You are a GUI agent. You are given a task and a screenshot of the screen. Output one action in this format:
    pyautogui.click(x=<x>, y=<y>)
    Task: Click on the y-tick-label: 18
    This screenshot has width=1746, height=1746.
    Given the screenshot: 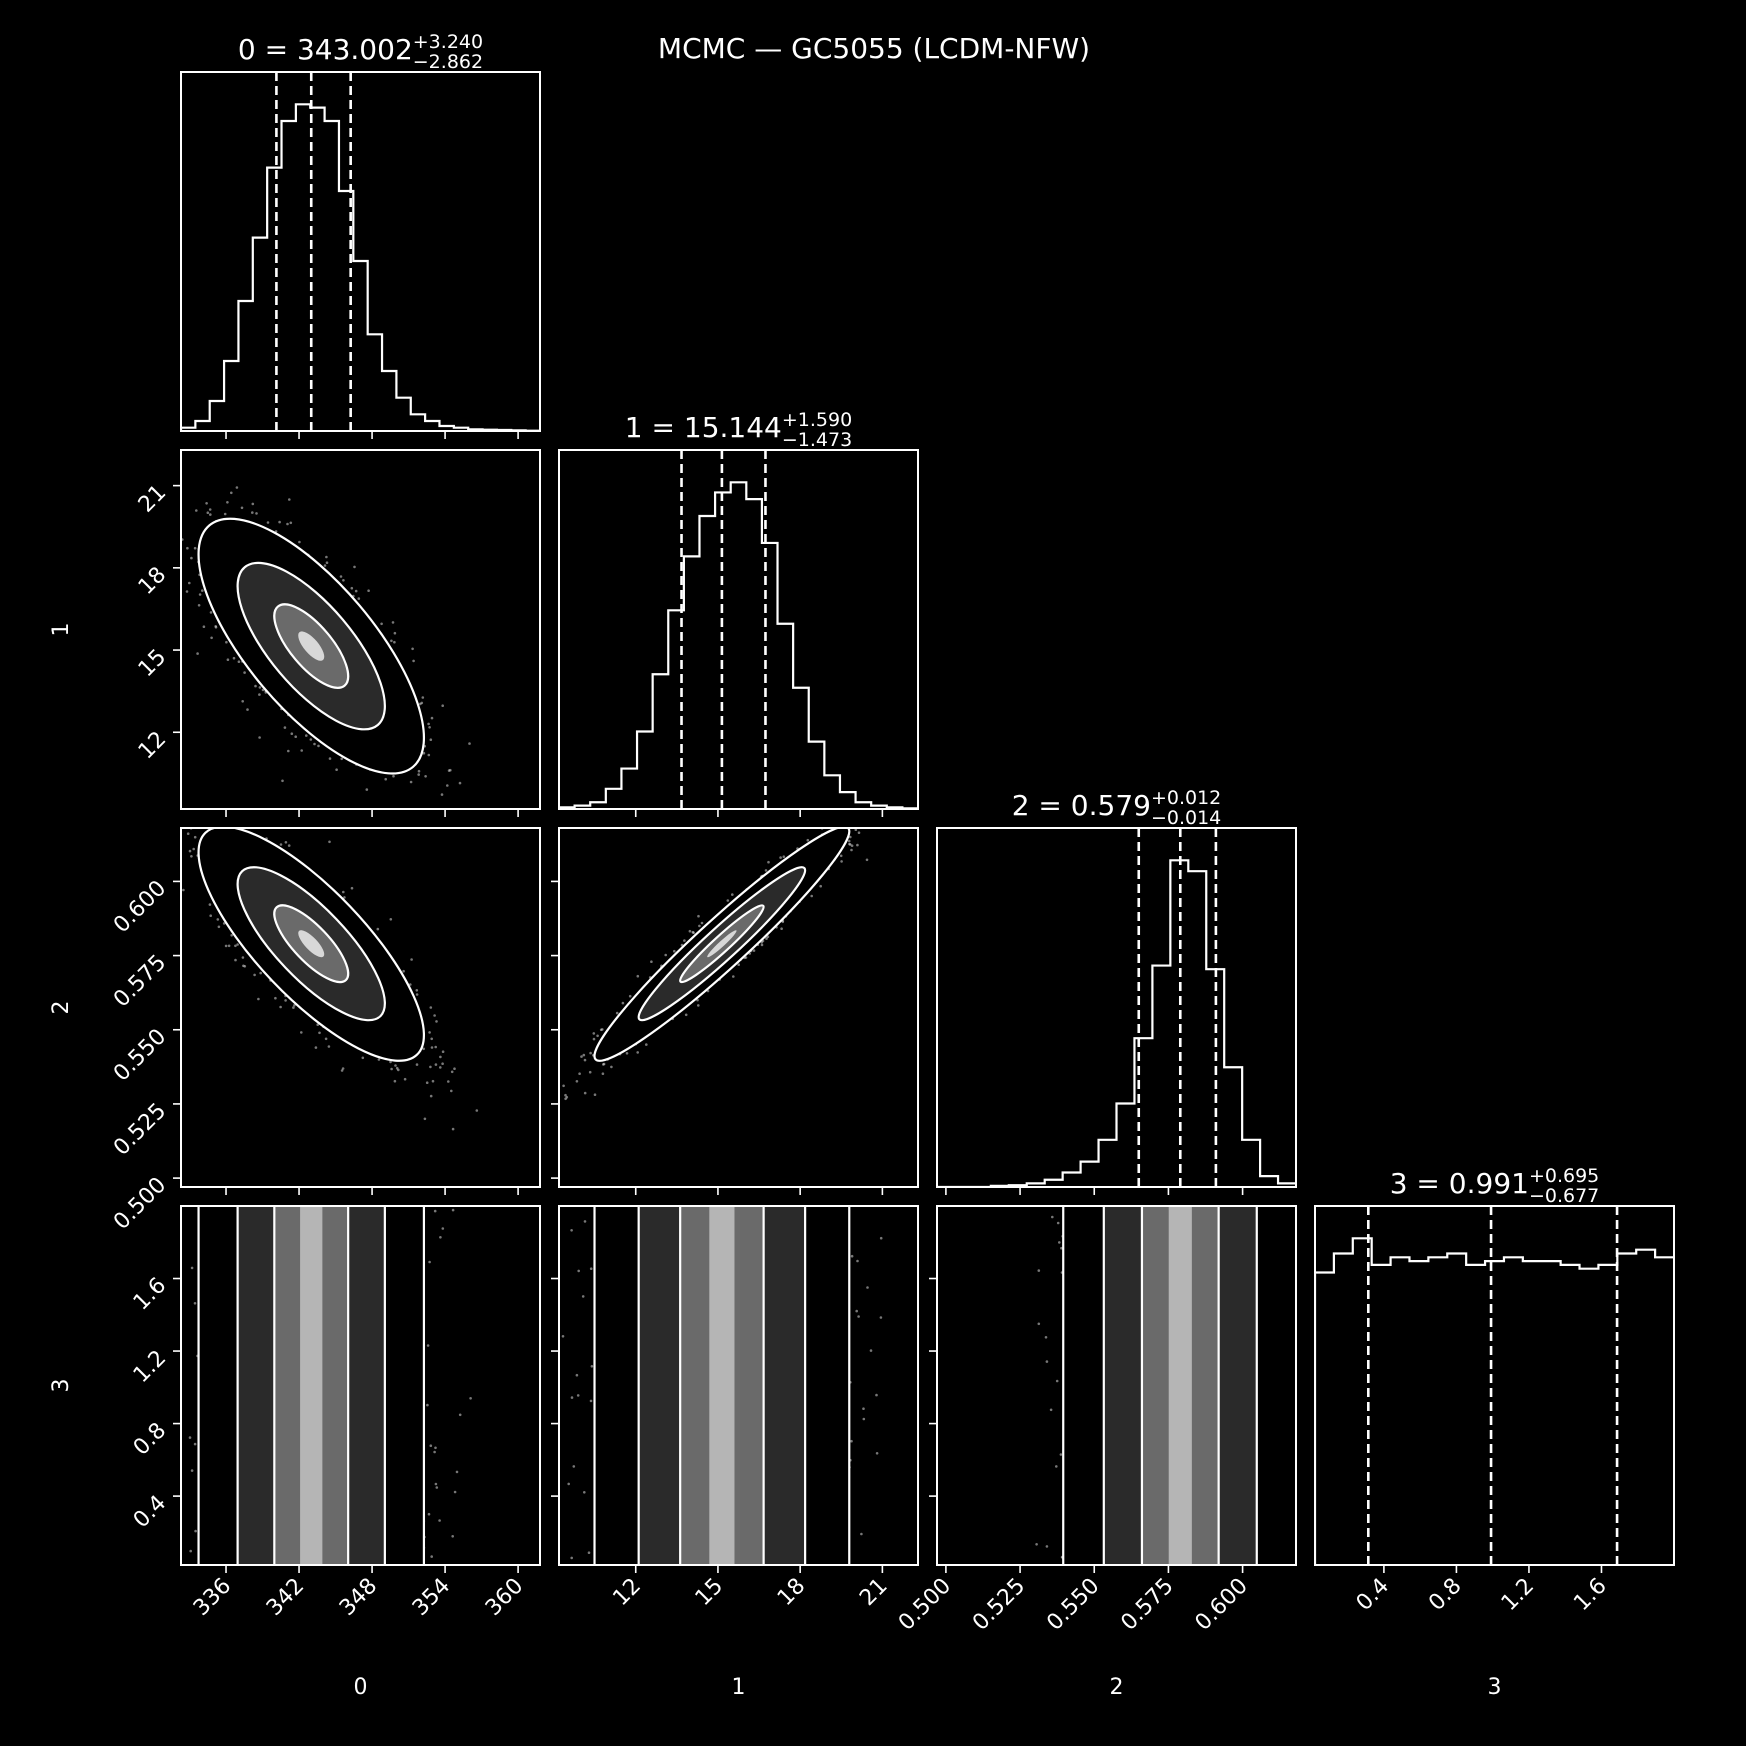 What is the action you would take?
    pyautogui.click(x=152, y=580)
    